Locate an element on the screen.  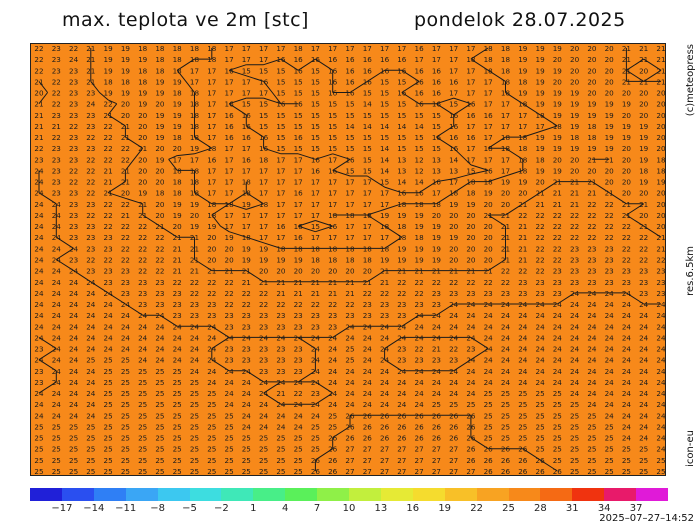
color-scale-tick-label: 13 is located at coordinates (381, 508).